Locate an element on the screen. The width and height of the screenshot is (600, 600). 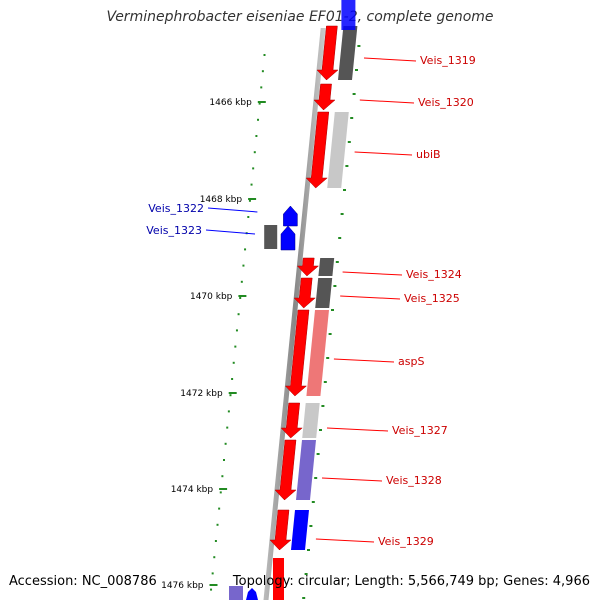
gene-label: Veis_1322 is located at coordinates (176, 208).